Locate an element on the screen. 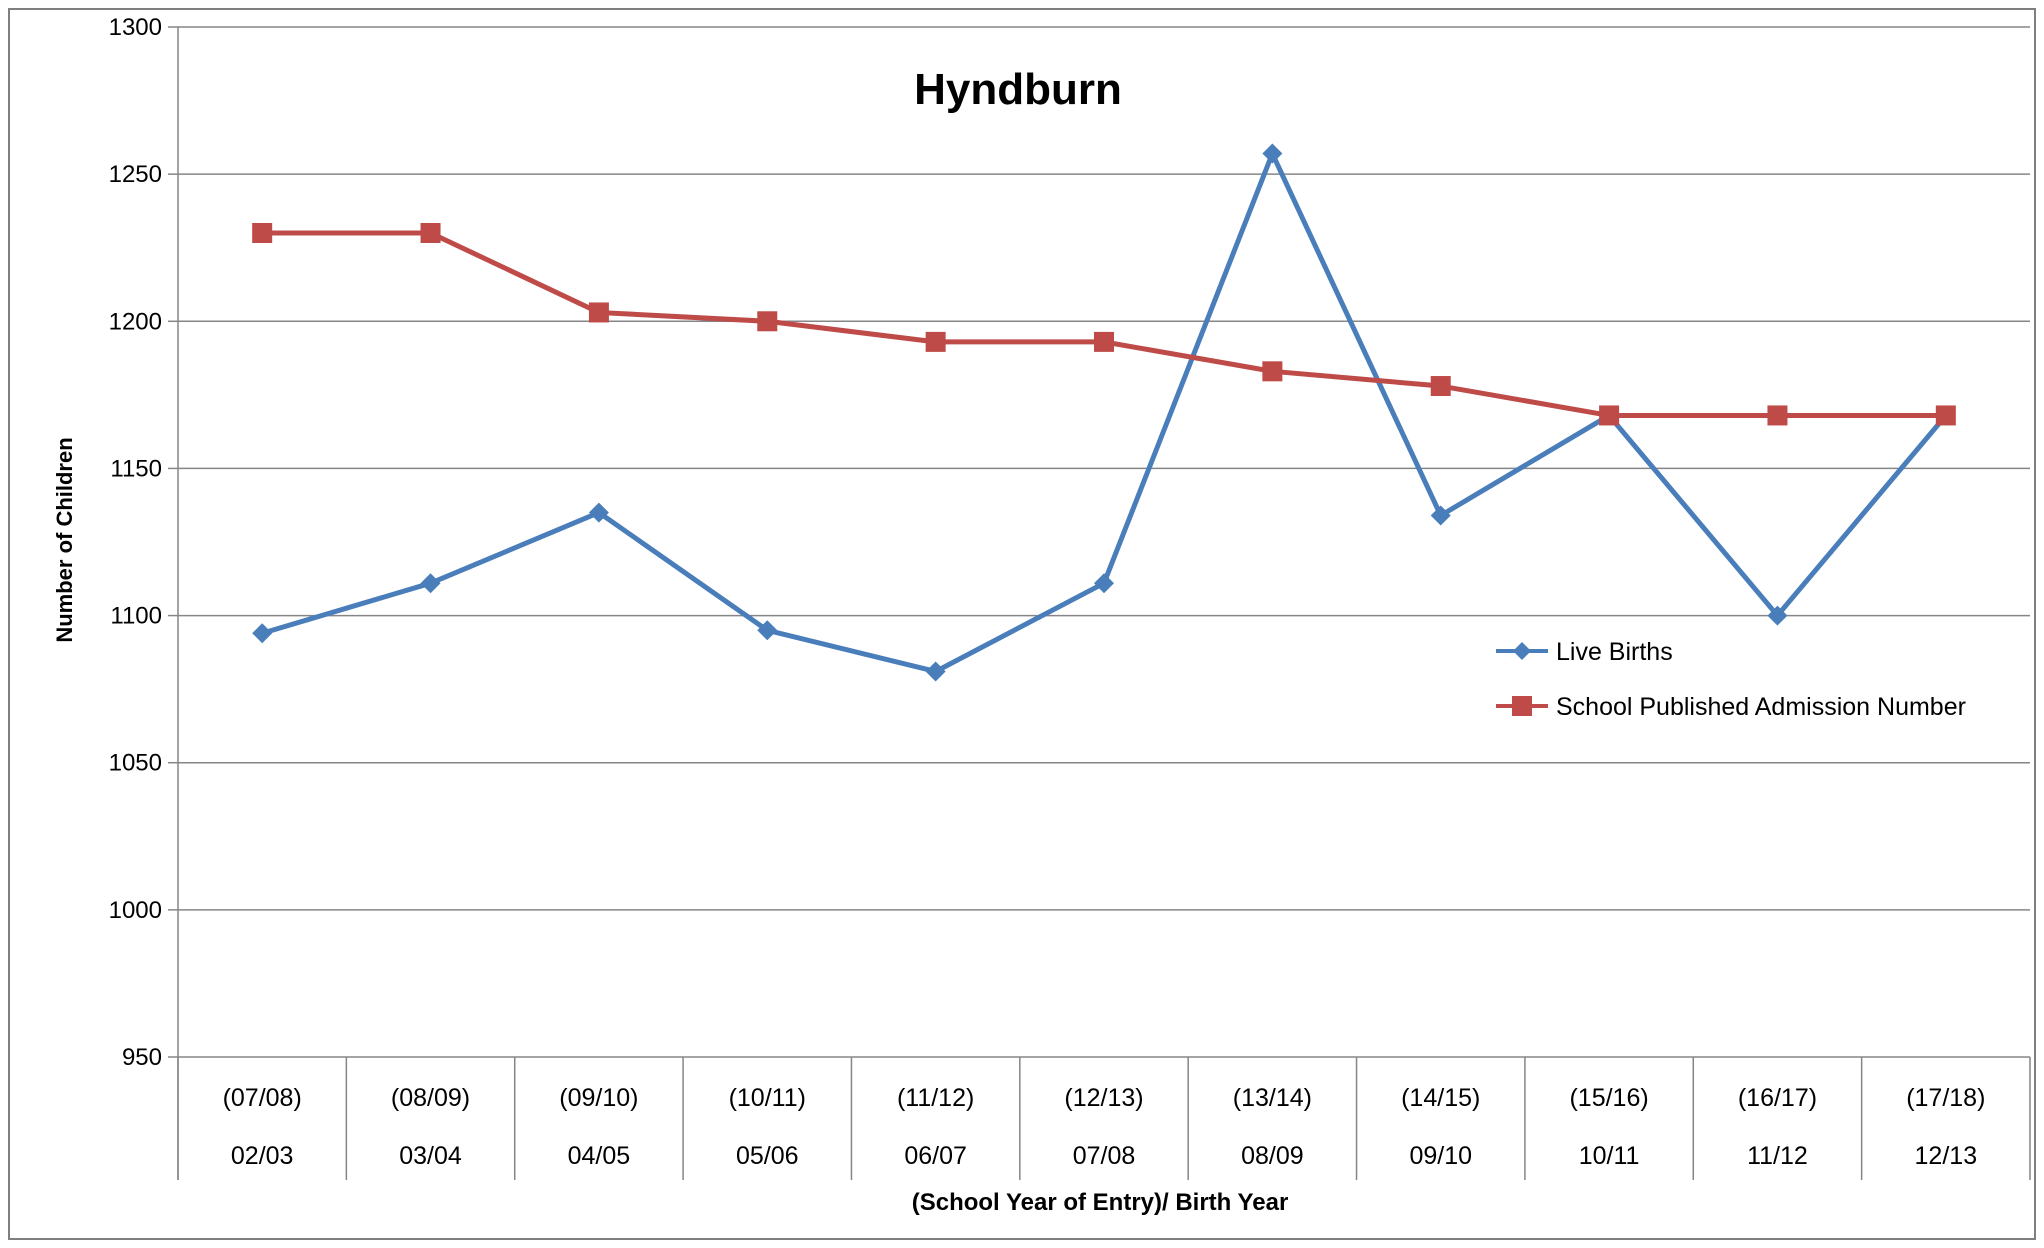  y-axis-label: Number of Children is located at coordinates (64, 539).